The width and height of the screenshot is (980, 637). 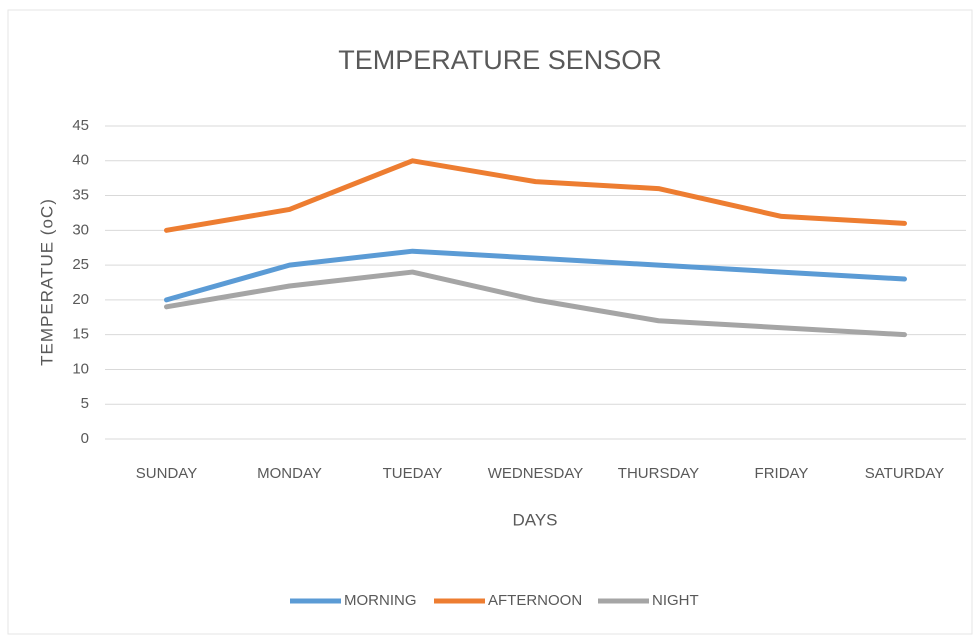 What do you see at coordinates (80, 195) in the screenshot?
I see `y-tick-label: 35` at bounding box center [80, 195].